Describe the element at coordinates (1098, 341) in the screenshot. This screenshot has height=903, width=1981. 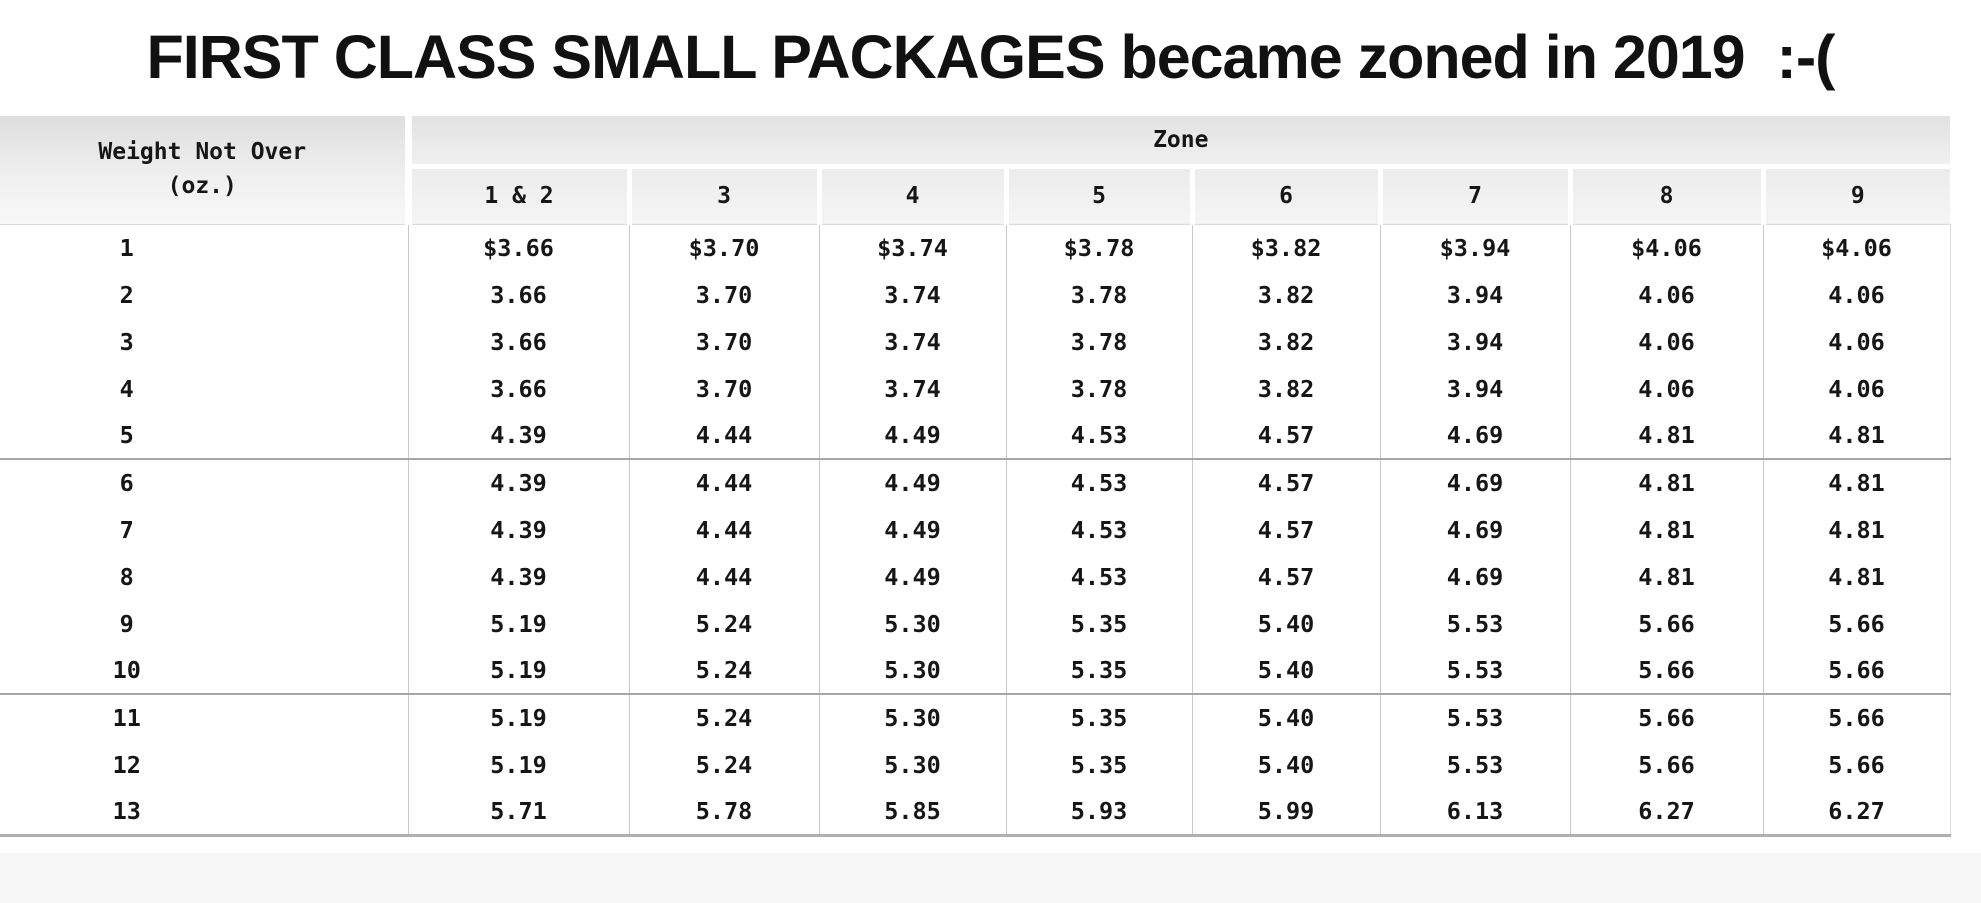
I see `price-cell: 3.78` at that location.